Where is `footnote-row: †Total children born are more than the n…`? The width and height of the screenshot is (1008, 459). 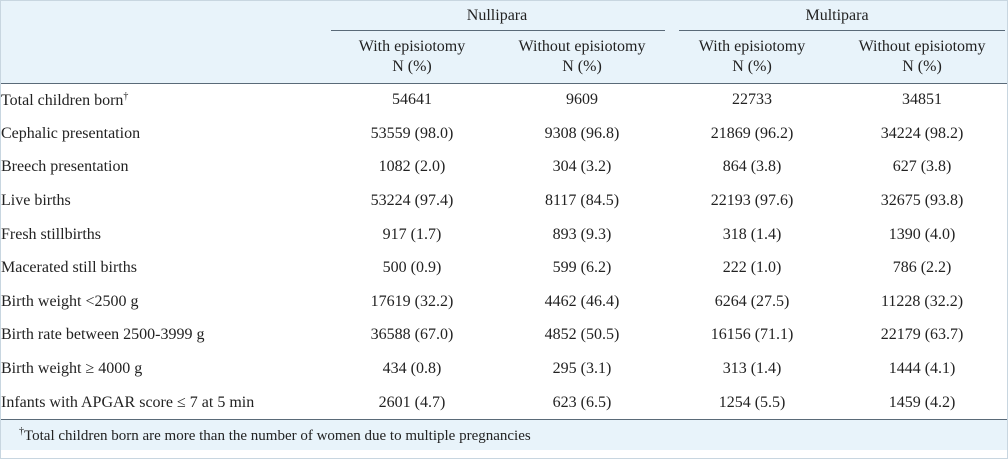 footnote-row: †Total children born are more than the n… is located at coordinates (504, 435).